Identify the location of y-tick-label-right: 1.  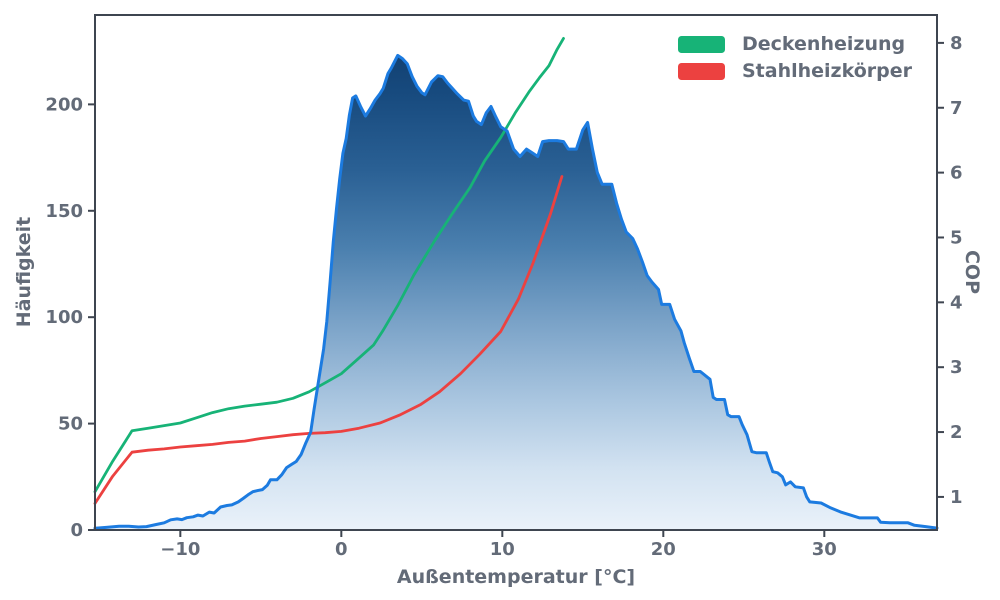
(956, 497).